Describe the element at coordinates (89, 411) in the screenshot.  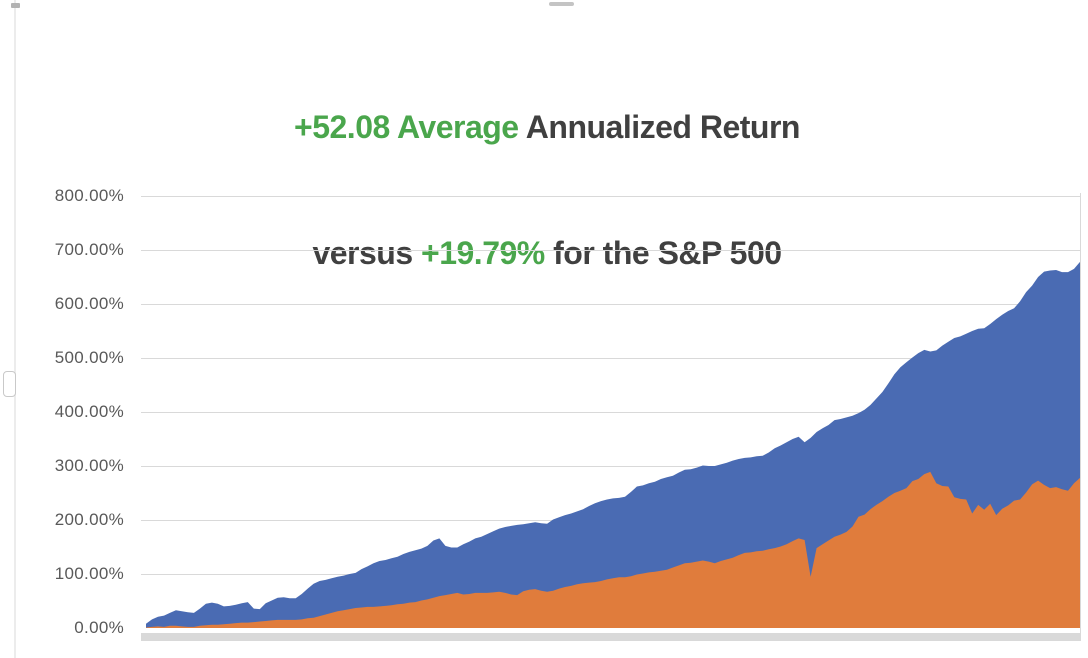
I see `y-axis-tick-label: 400.00%` at that location.